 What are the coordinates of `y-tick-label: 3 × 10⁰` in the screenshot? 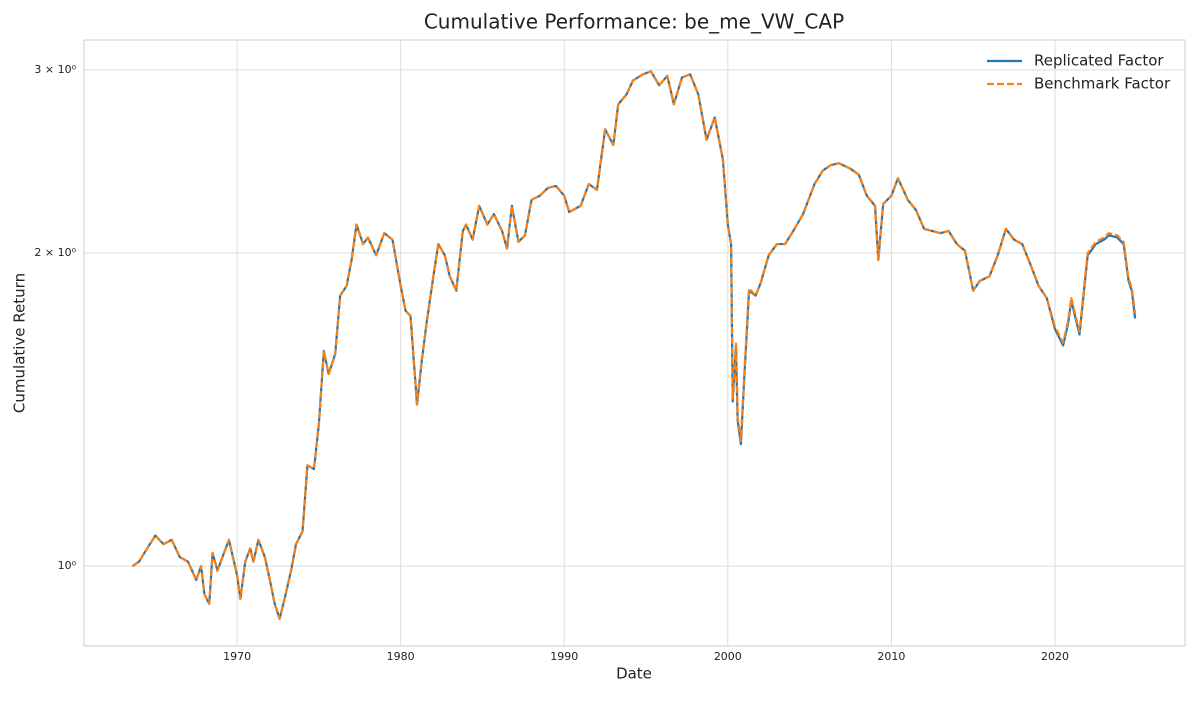 It's located at (55, 69).